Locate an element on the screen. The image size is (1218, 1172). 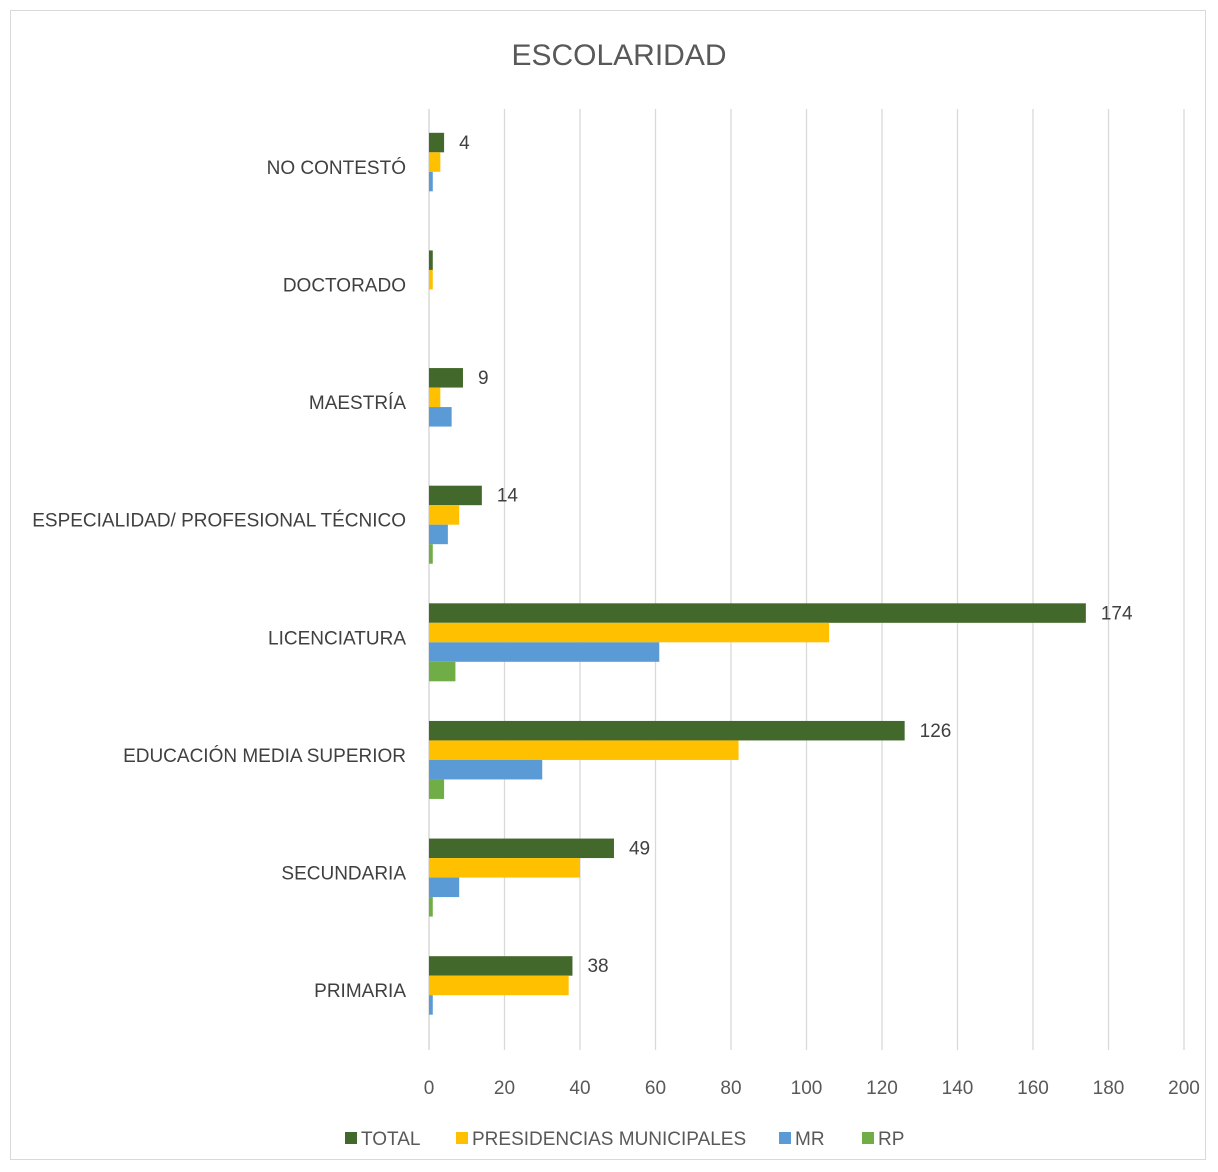
category-label: LICENCIATURA is located at coordinates (337, 638).